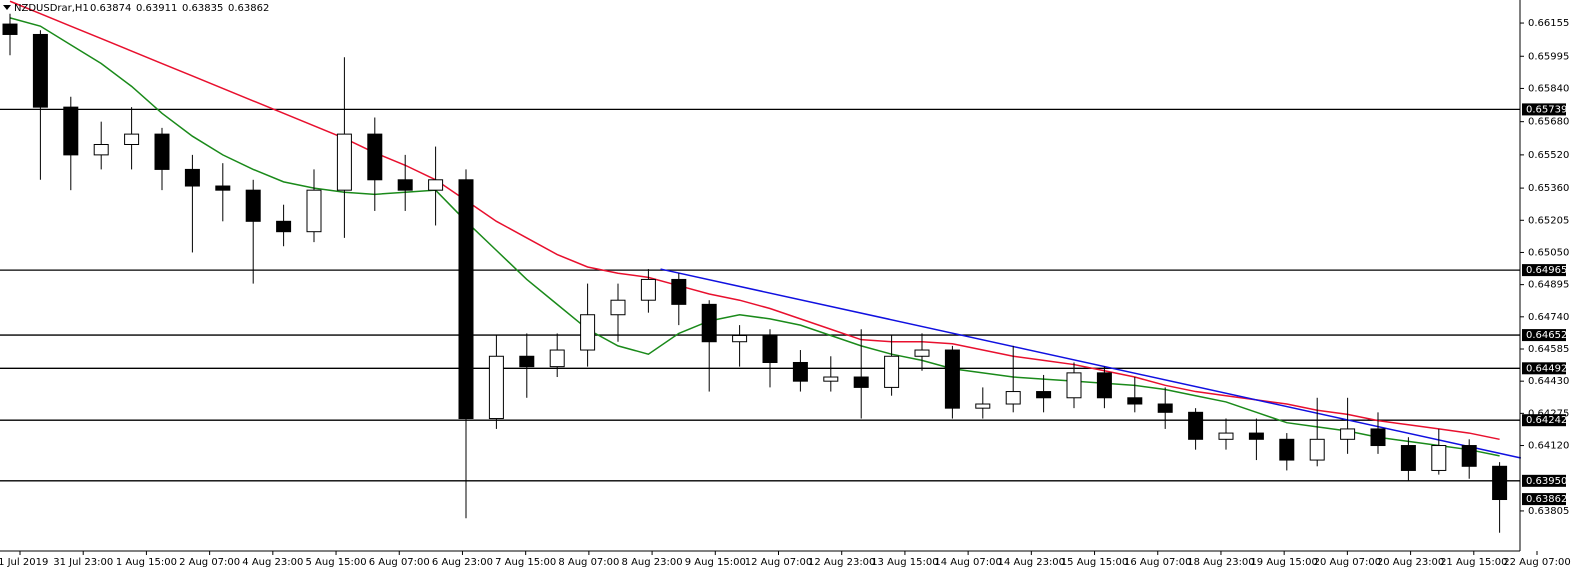  What do you see at coordinates (1548, 220) in the screenshot?
I see `y-tick-label: 0.65205` at bounding box center [1548, 220].